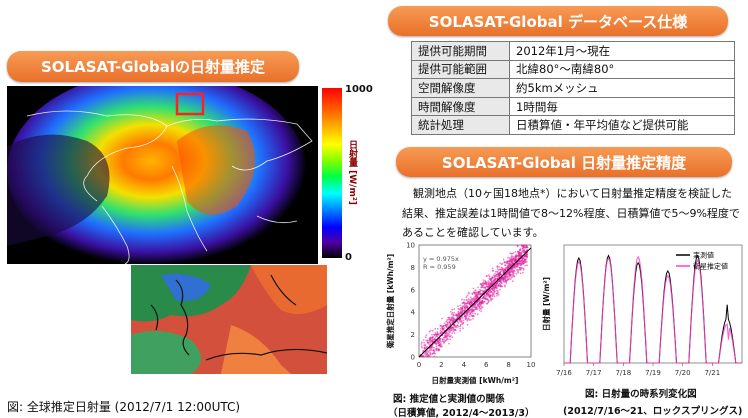 The height and width of the screenshot is (418, 748). Describe the element at coordinates (475, 302) in the screenshot. I see `fit-line` at that location.